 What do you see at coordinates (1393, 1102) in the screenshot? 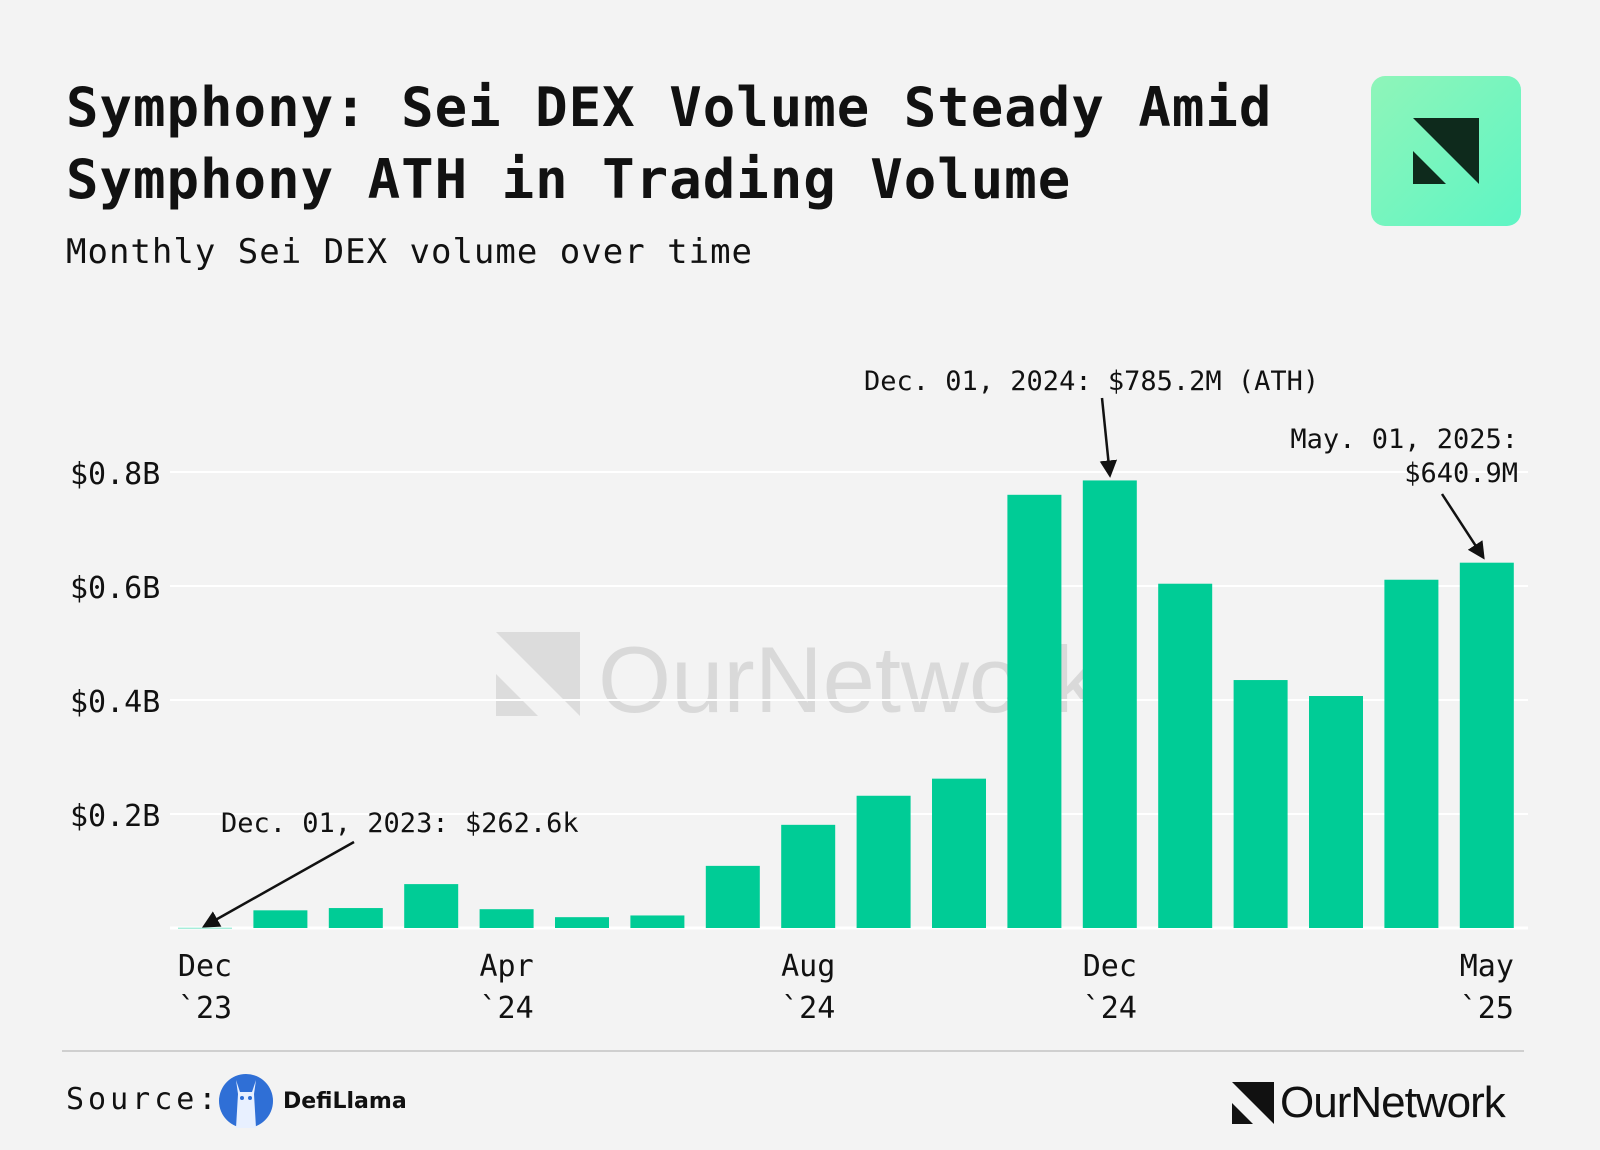
I see `brand-name: OurNetwork` at bounding box center [1393, 1102].